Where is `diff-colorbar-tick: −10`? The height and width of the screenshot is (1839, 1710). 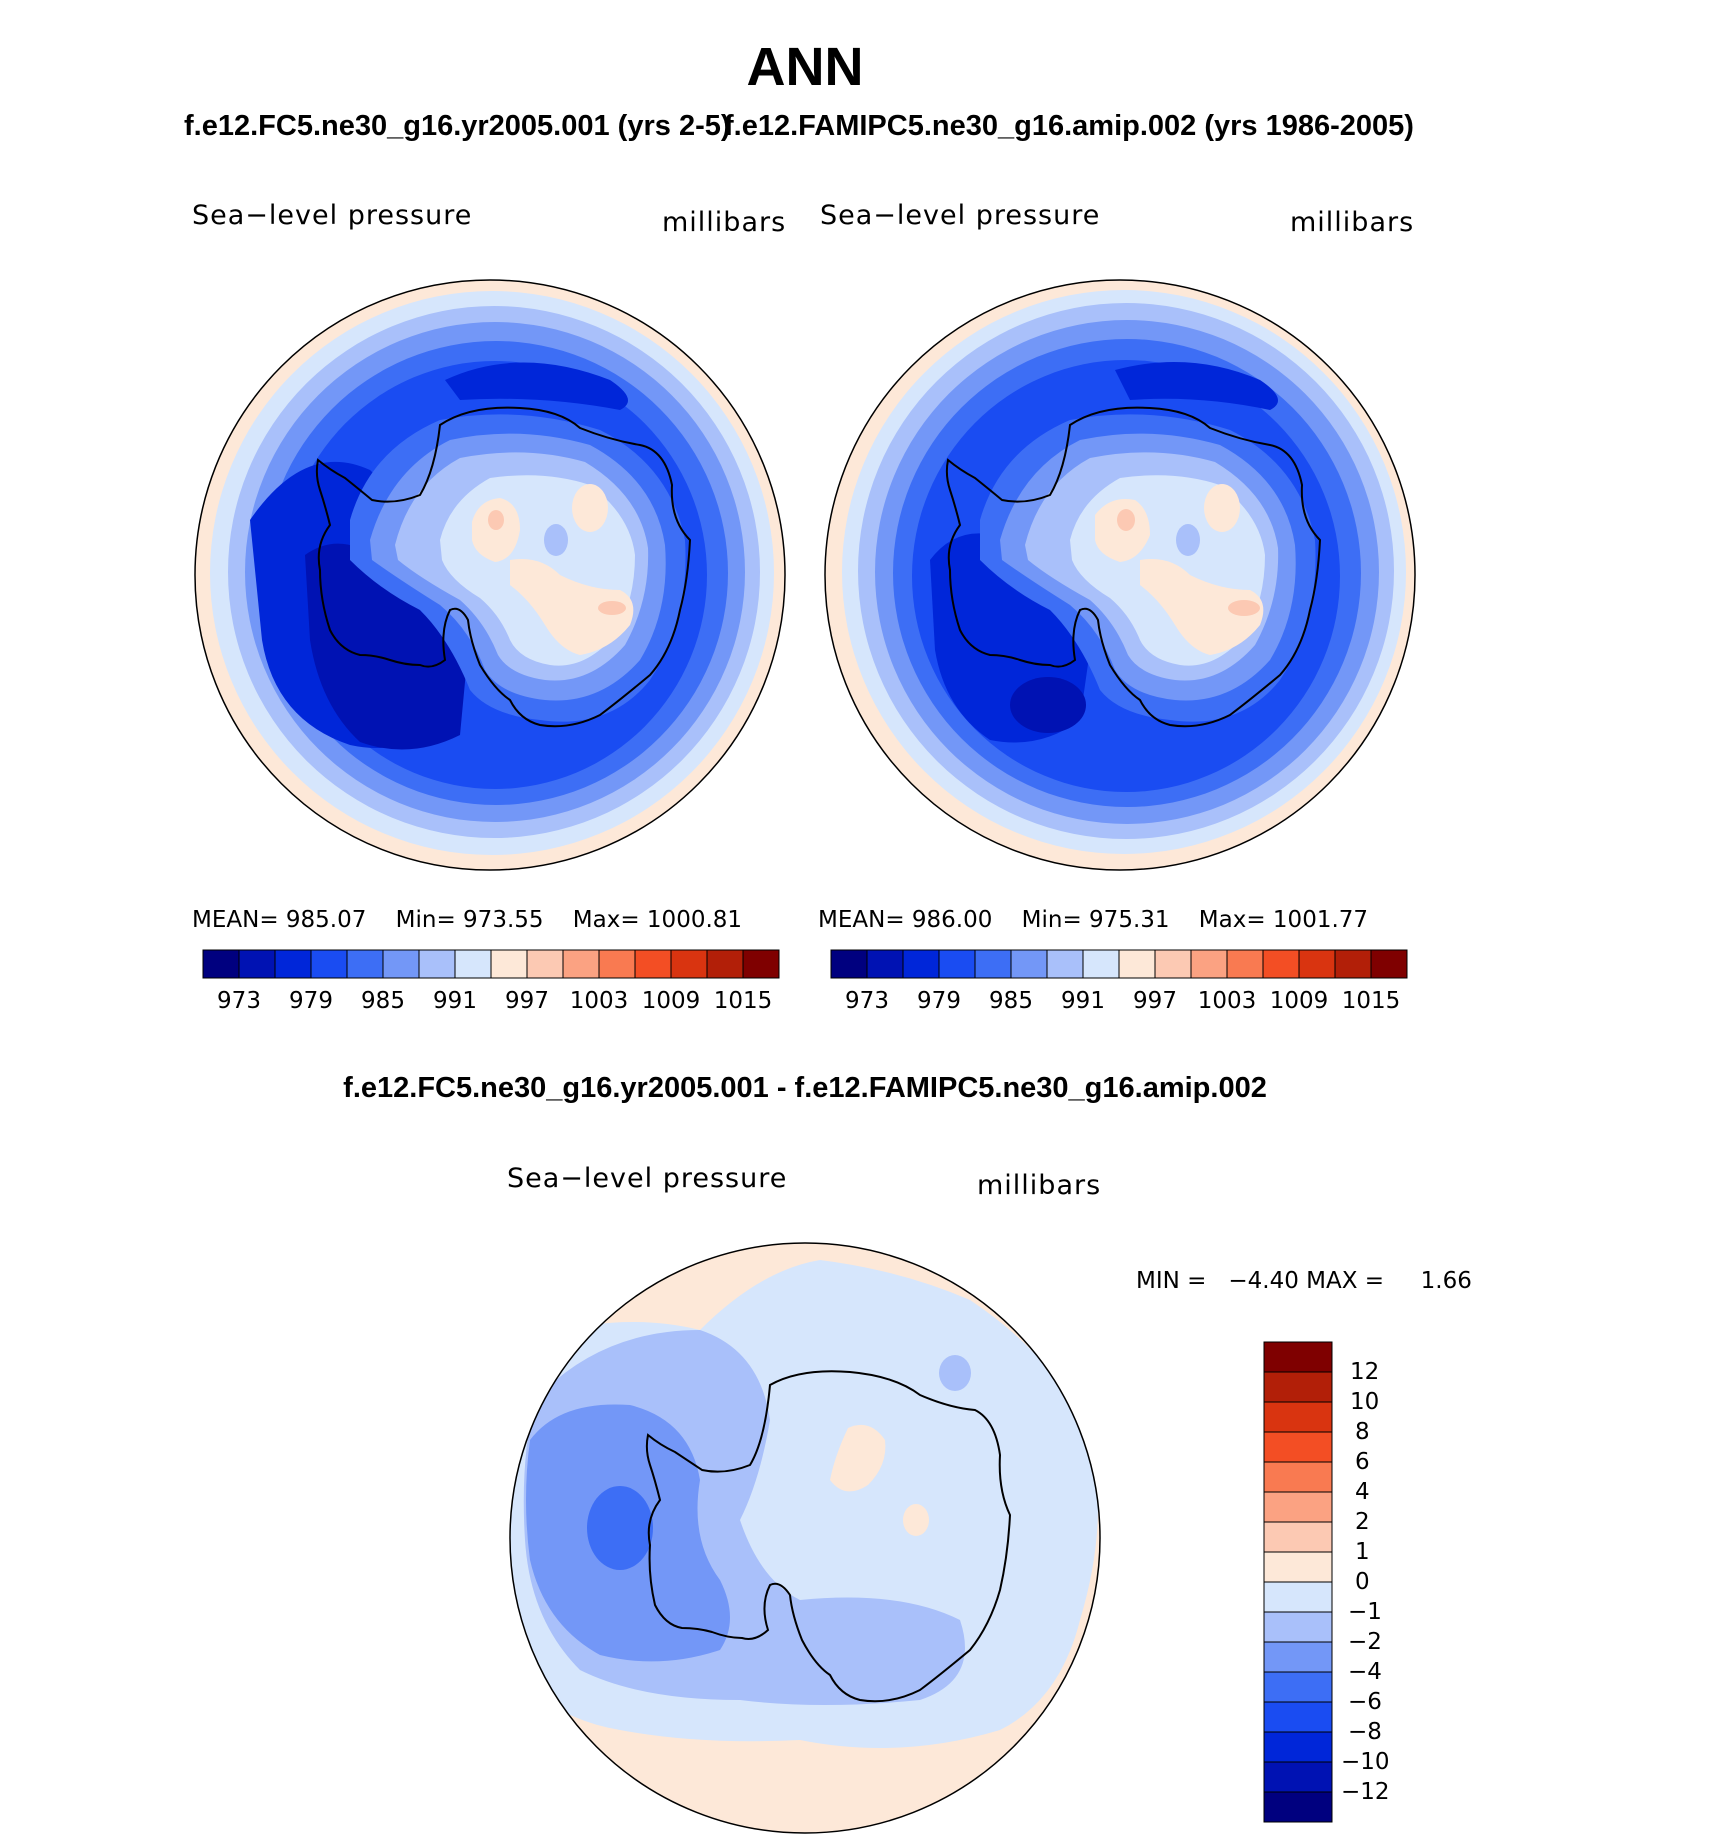
diff-colorbar-tick: −10 is located at coordinates (1365, 1762).